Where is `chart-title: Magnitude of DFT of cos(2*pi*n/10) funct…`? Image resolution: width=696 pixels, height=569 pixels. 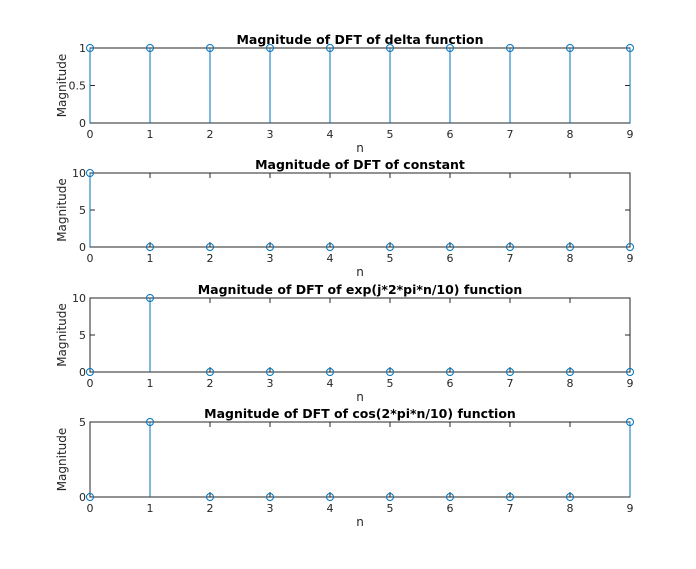
chart-title: Magnitude of DFT of cos(2*pi*n/10) funct… is located at coordinates (360, 413).